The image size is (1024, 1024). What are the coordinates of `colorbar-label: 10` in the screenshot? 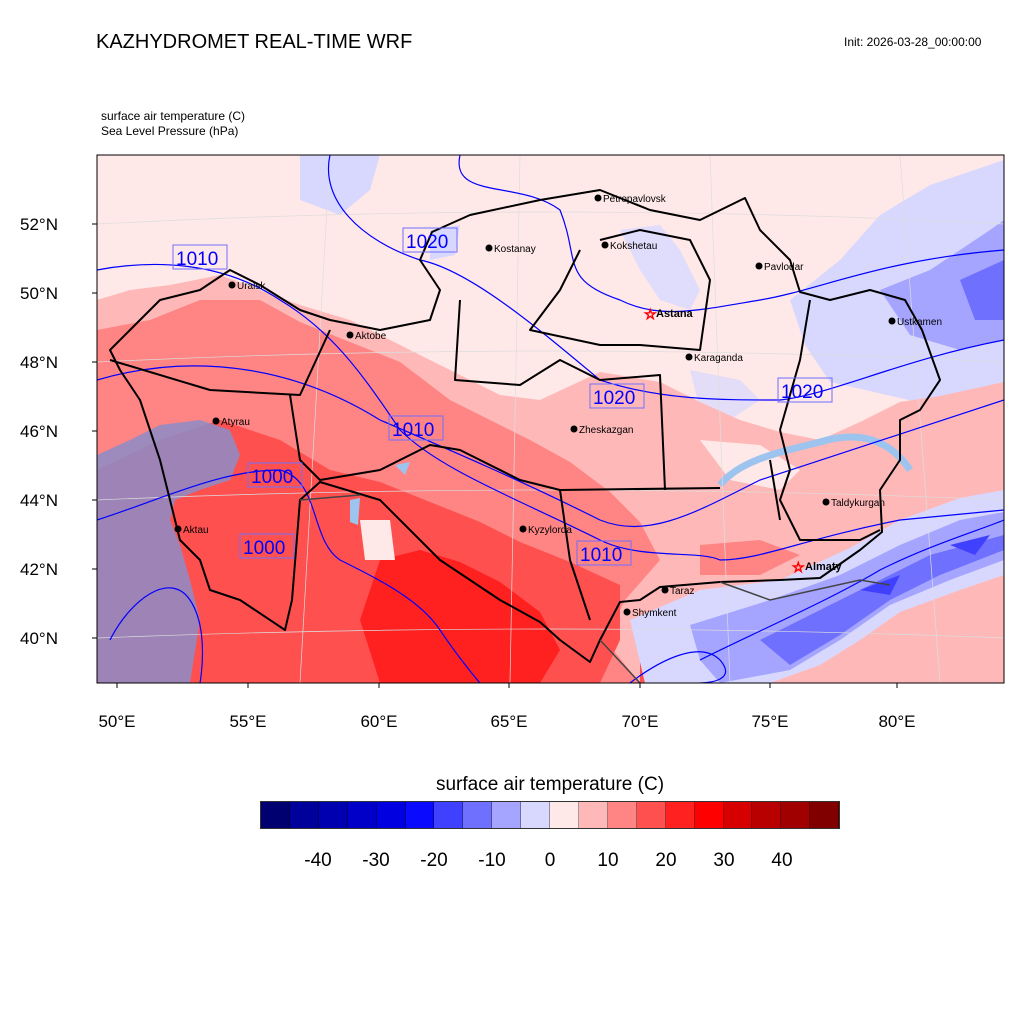 It's located at (608, 860).